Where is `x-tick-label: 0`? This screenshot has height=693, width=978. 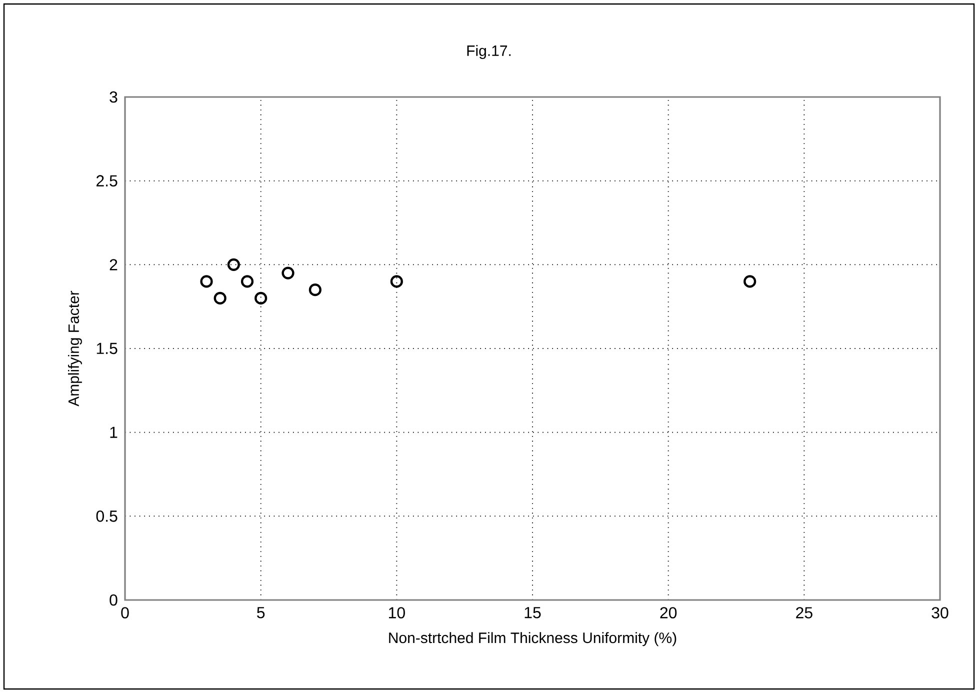
x-tick-label: 0 is located at coordinates (125, 612).